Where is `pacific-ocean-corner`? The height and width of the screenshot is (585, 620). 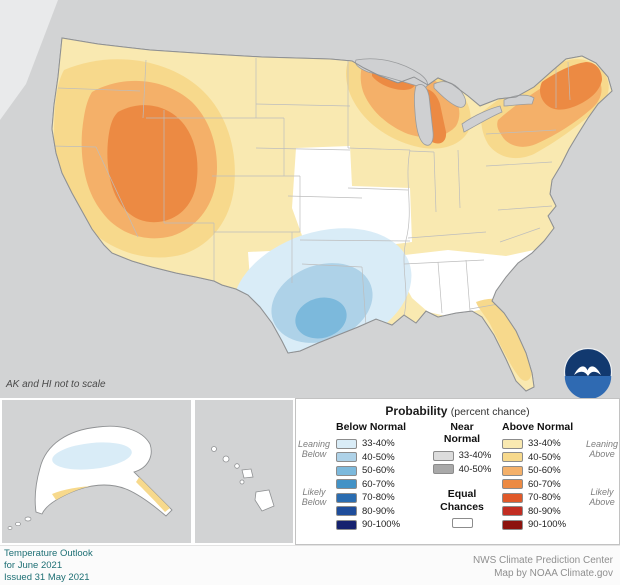
pacific-ocean-corner is located at coordinates (29, 60).